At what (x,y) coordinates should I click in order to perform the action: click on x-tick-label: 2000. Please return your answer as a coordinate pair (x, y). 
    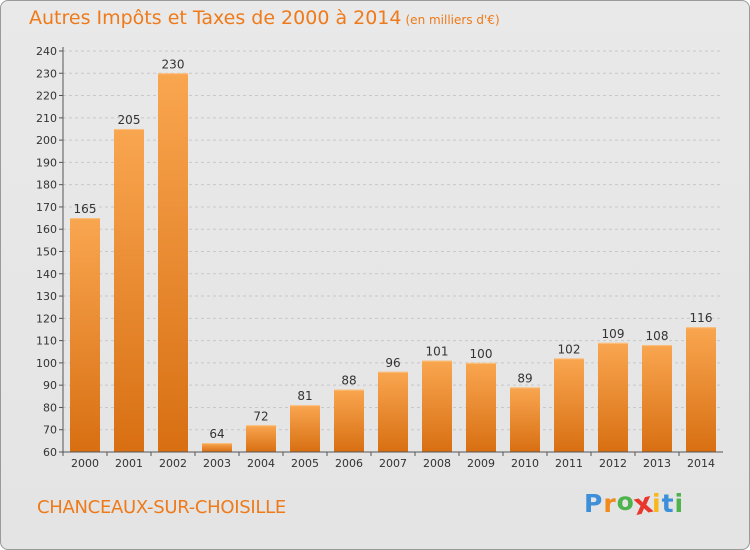
    Looking at the image, I should click on (85, 463).